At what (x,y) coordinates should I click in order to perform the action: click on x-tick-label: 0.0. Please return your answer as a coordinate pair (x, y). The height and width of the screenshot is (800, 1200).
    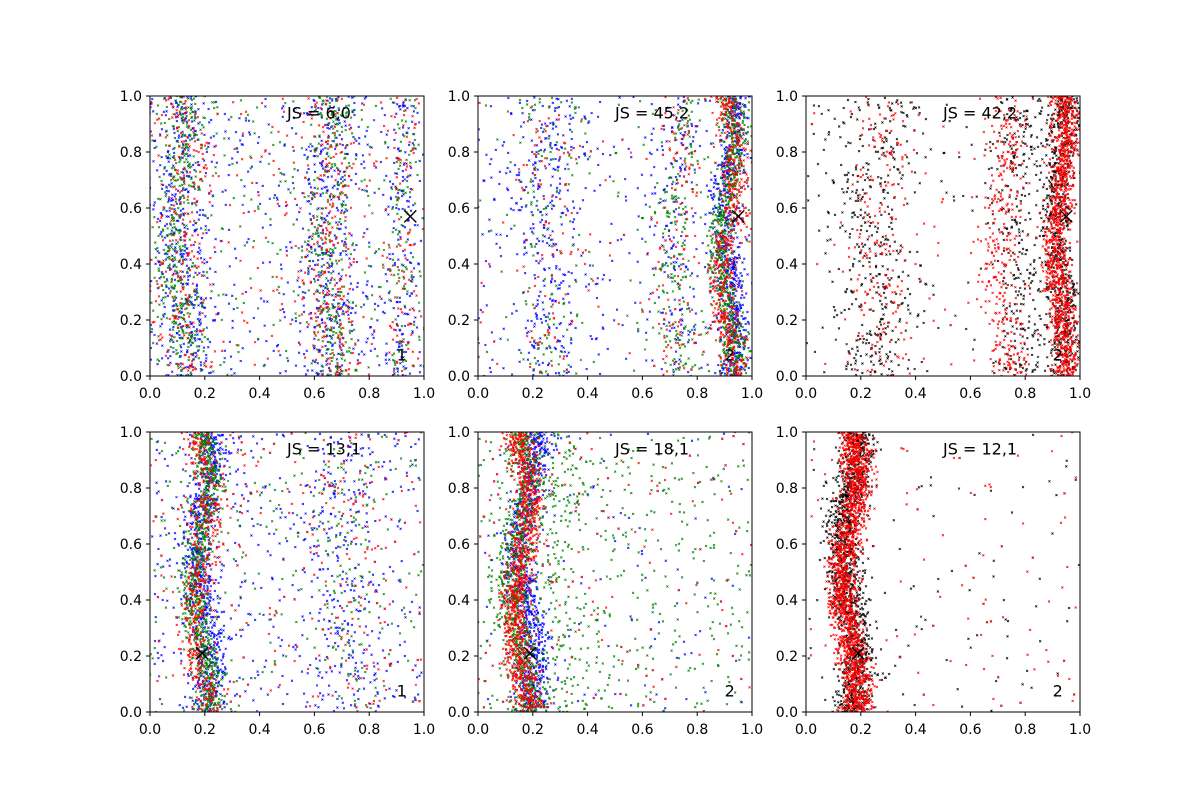
    Looking at the image, I should click on (150, 394).